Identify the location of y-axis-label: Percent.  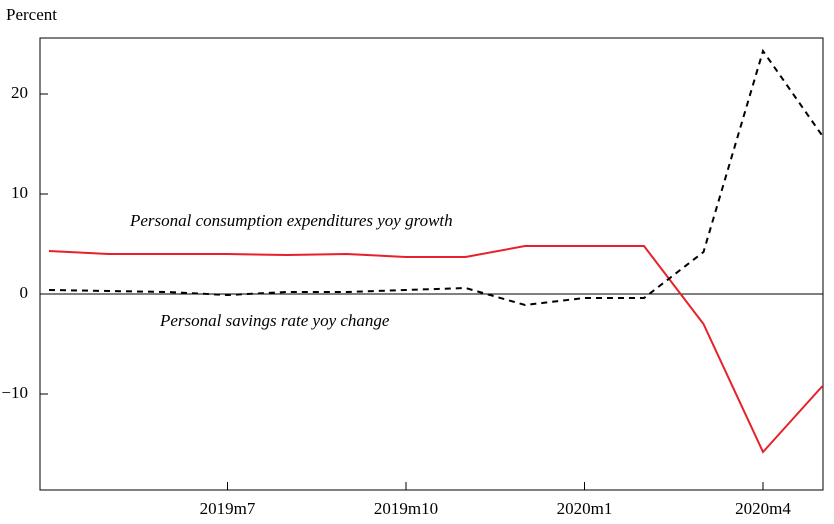
(31, 14).